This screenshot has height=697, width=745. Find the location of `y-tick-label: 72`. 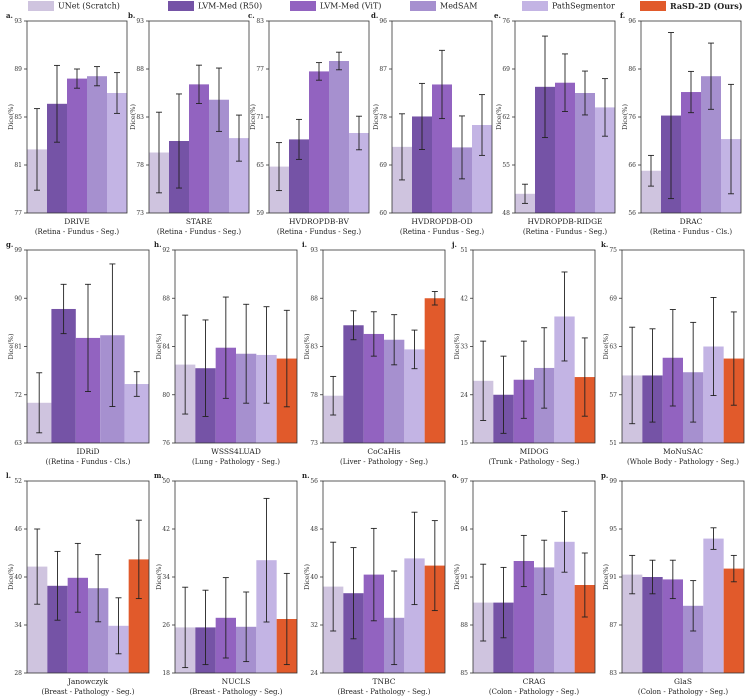

y-tick-label: 72 is located at coordinates (18, 395).